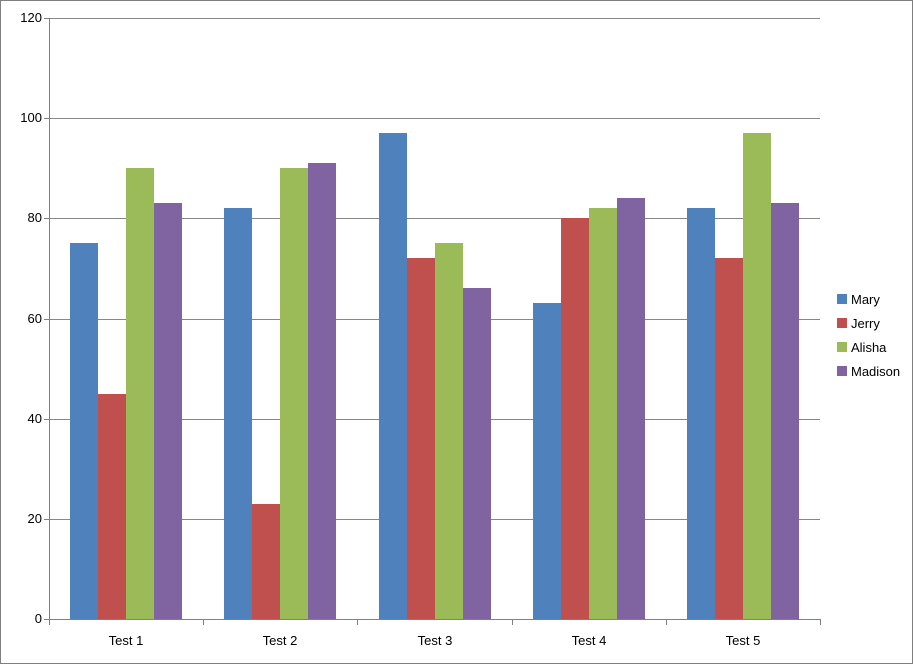 The width and height of the screenshot is (913, 664). What do you see at coordinates (34, 418) in the screenshot?
I see `y-axis-label-40: 40` at bounding box center [34, 418].